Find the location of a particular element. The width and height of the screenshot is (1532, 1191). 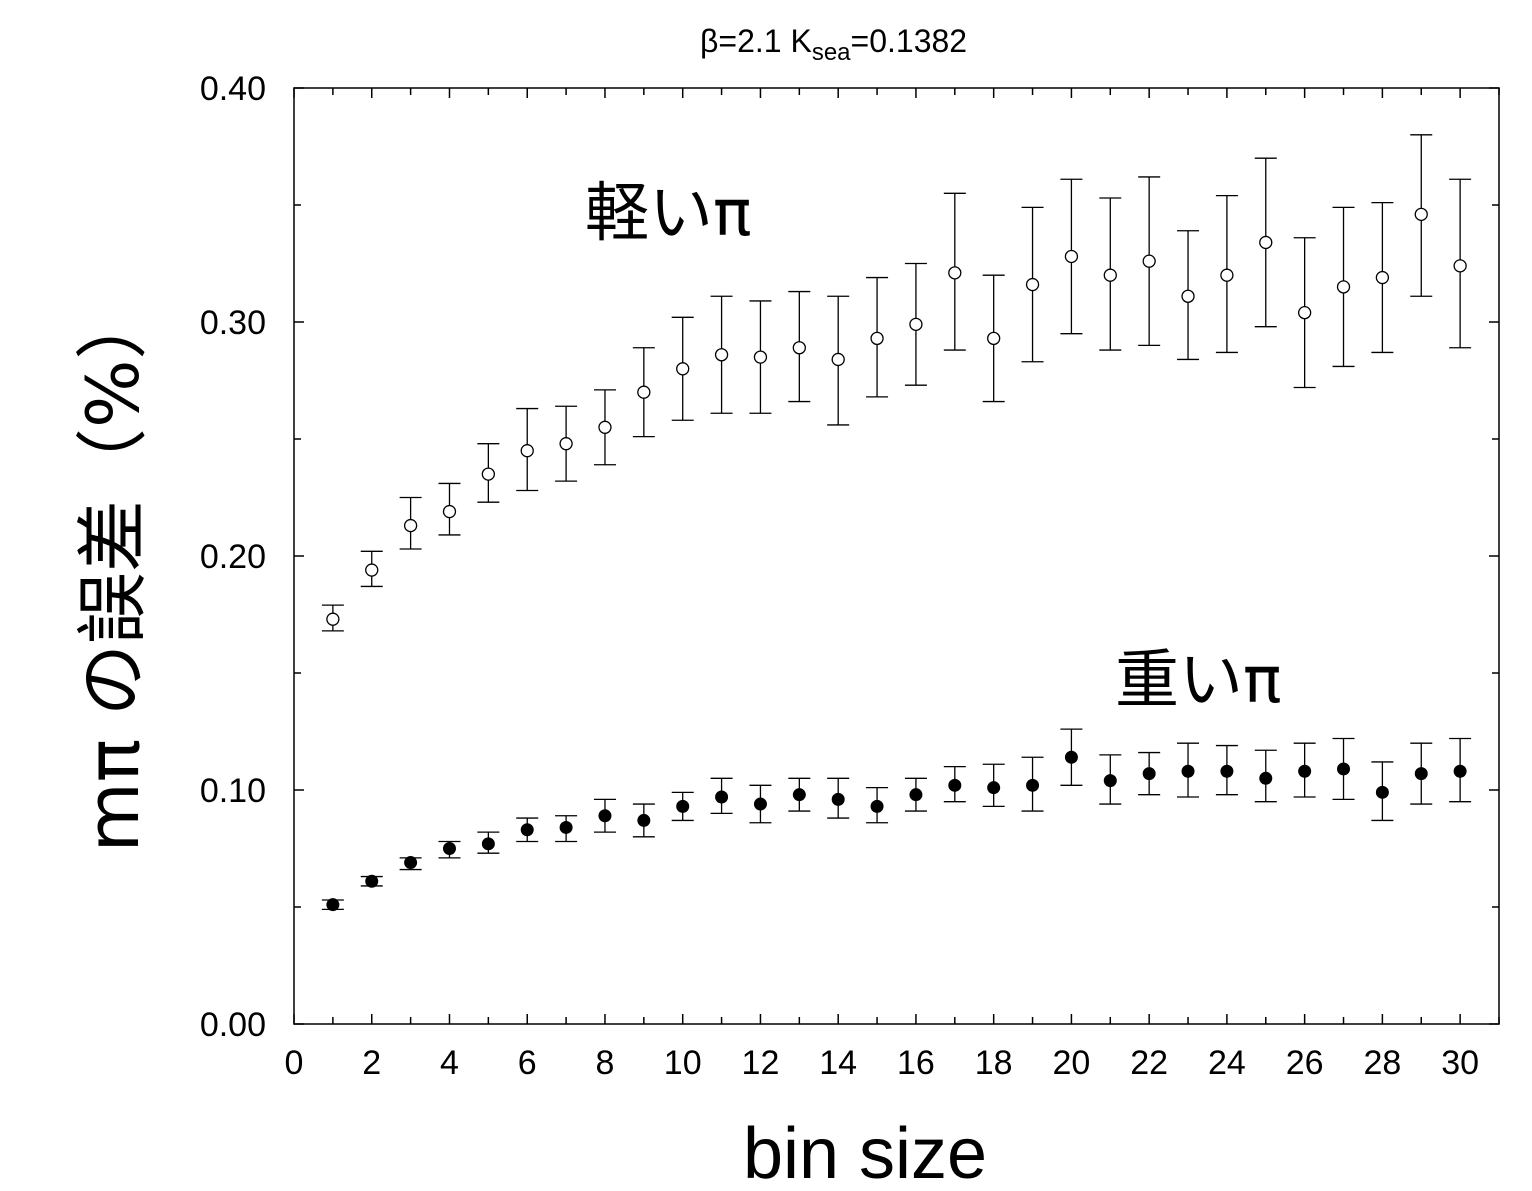

x-tick-label: 16 is located at coordinates (916, 1063).